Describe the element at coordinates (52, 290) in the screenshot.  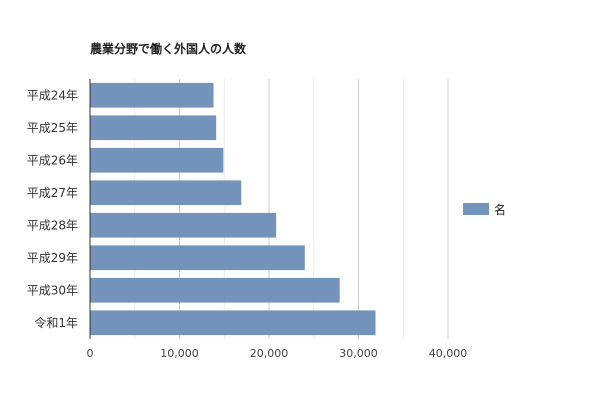
I see `category-label: 平成30年` at that location.